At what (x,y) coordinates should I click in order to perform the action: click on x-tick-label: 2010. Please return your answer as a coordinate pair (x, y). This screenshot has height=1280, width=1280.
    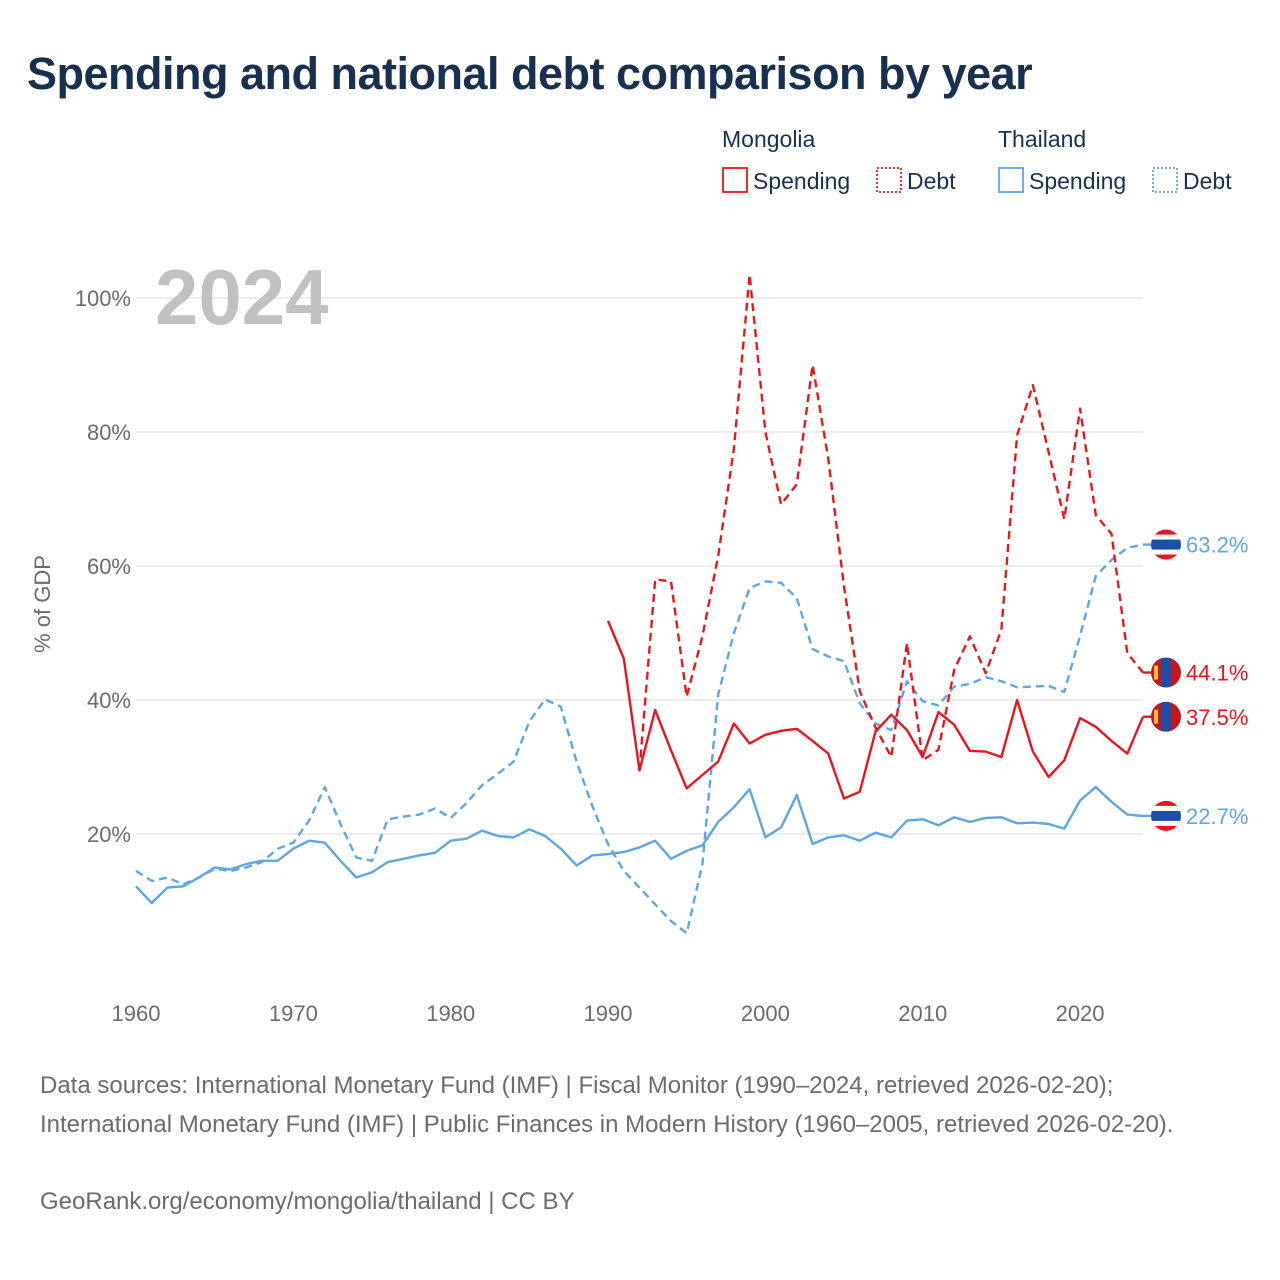
    Looking at the image, I should click on (922, 1013).